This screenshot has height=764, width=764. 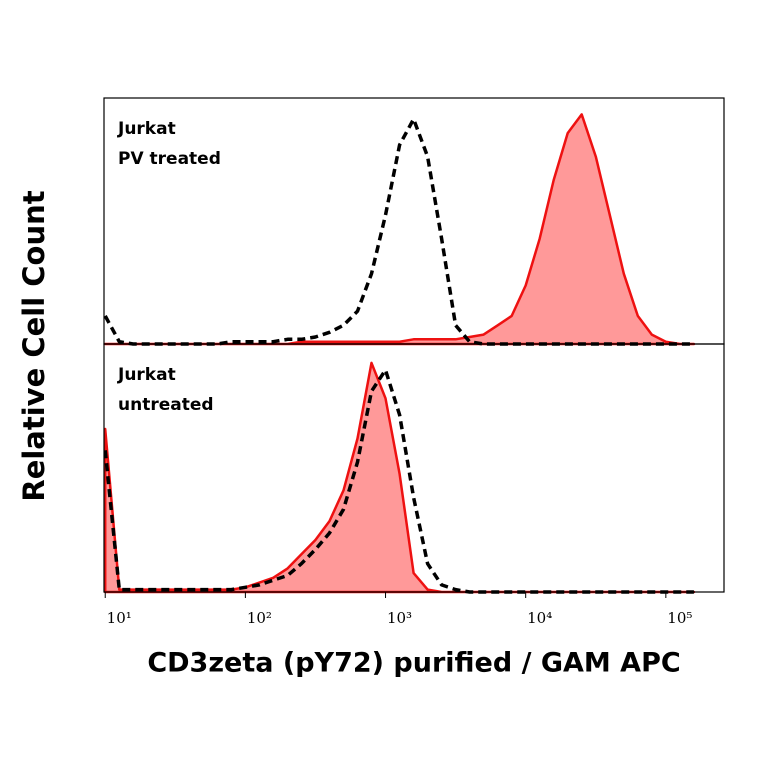 I want to click on panel-annotation: untreated, so click(x=166, y=405).